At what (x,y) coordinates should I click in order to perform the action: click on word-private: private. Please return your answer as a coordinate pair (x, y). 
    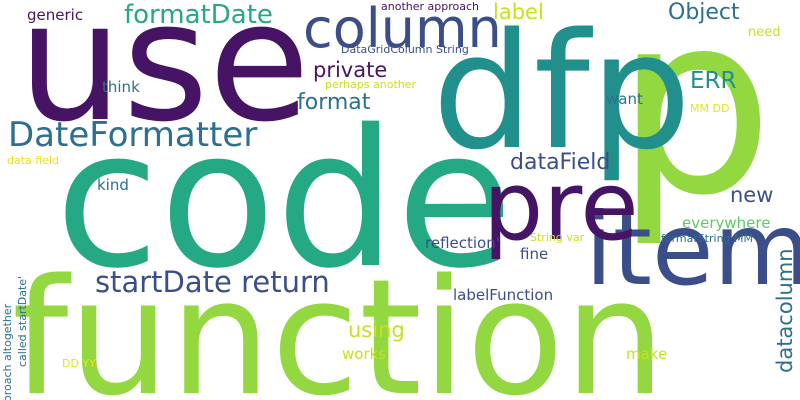
    Looking at the image, I should click on (350, 70).